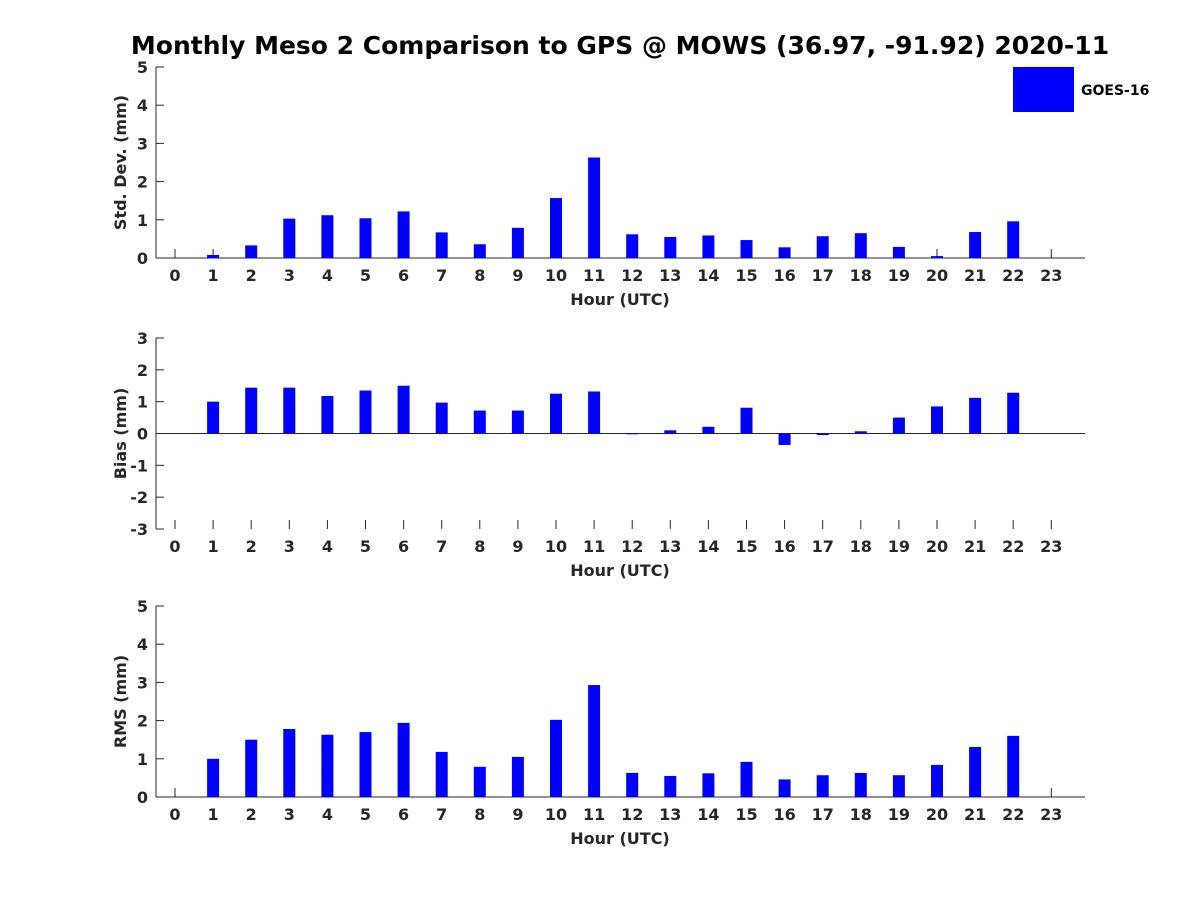 The image size is (1200, 900). Describe the element at coordinates (120, 434) in the screenshot. I see `y-axis-label: Bias (mm)` at that location.